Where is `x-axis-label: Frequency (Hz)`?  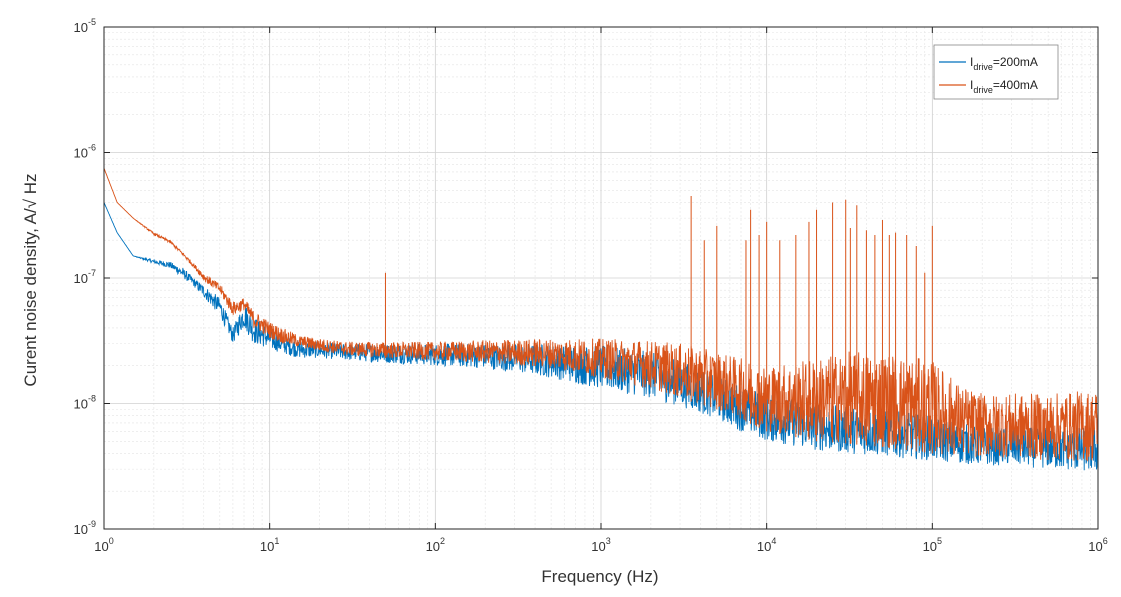 x-axis-label: Frequency (Hz) is located at coordinates (599, 576).